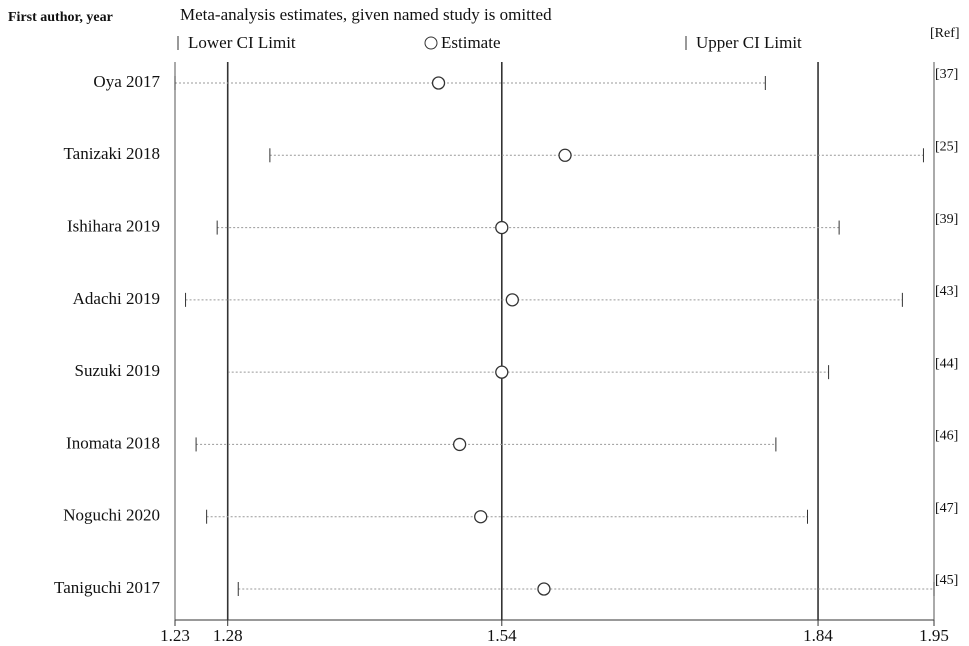  I want to click on y-tick-label: Oya 2017, so click(126, 81).